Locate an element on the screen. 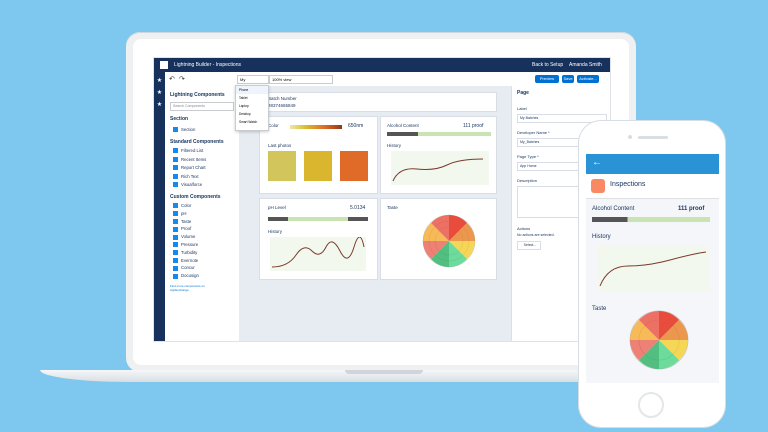  undo-icon: ↶ is located at coordinates (172, 79).